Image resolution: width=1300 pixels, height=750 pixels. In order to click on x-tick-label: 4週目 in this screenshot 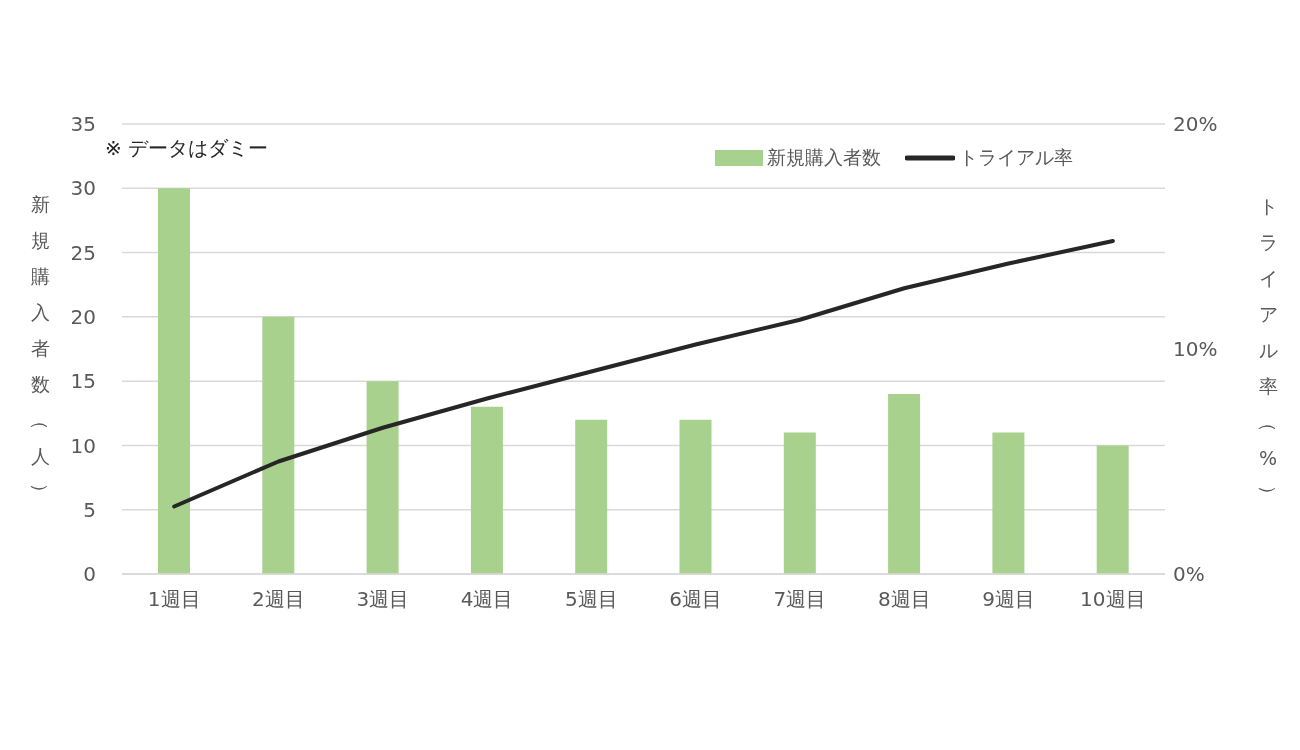, I will do `click(487, 599)`.